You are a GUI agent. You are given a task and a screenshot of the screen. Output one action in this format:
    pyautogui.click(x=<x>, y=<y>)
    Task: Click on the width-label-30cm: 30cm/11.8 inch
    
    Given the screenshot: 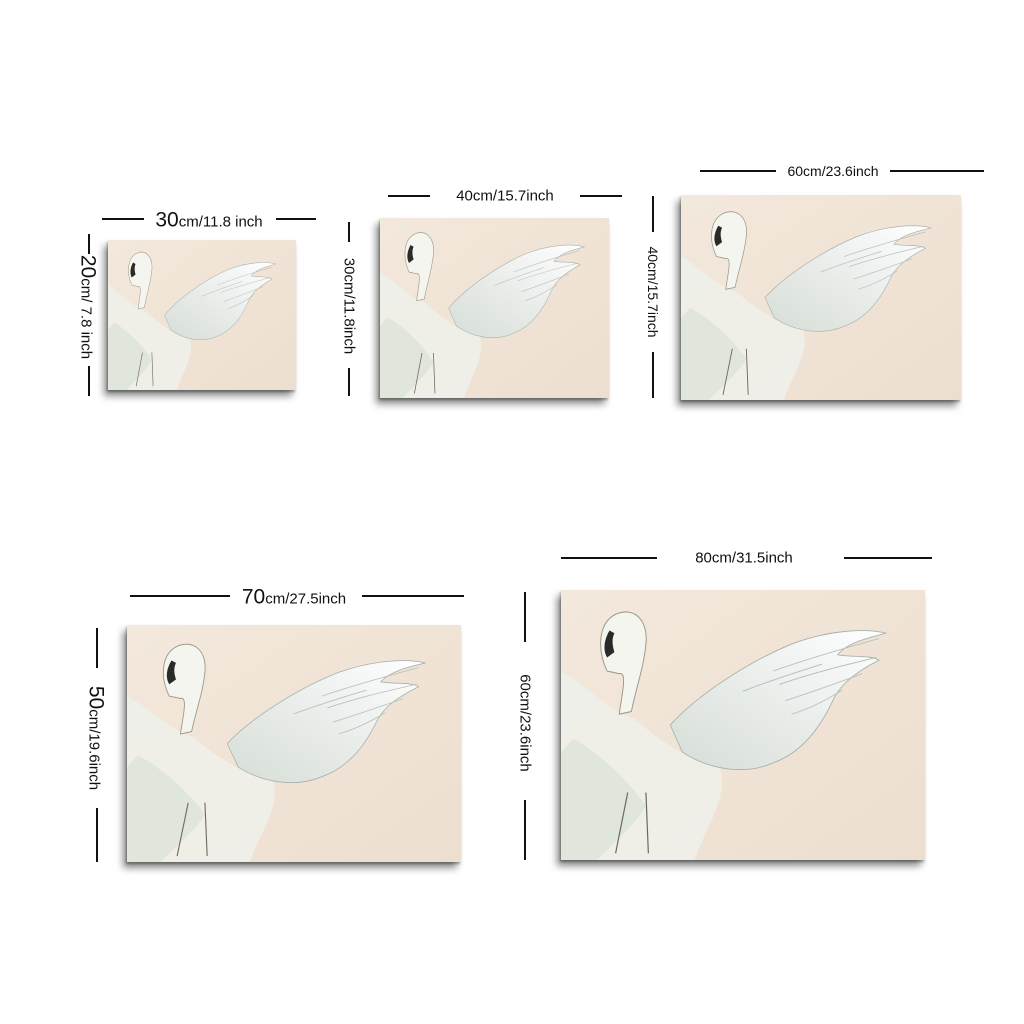 What is the action you would take?
    pyautogui.click(x=208, y=220)
    